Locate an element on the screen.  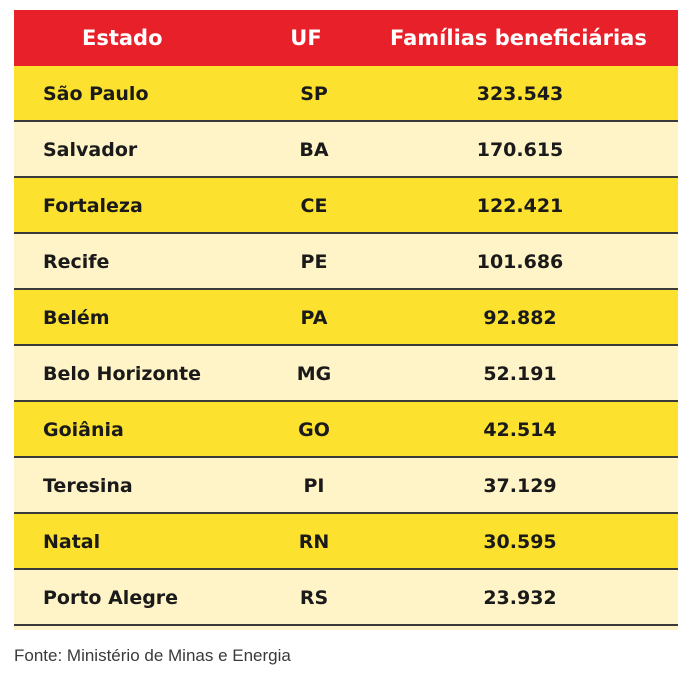
table-row: Fortaleza CE 122.421 is located at coordinates (346, 206).